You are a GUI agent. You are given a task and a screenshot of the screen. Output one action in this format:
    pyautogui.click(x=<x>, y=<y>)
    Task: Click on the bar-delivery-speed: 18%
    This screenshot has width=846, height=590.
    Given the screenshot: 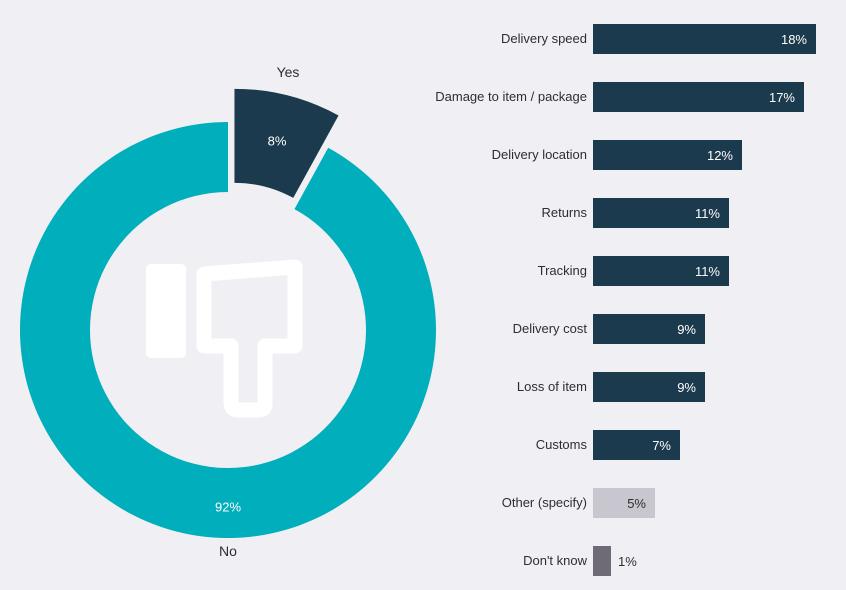 What is the action you would take?
    pyautogui.click(x=704, y=39)
    